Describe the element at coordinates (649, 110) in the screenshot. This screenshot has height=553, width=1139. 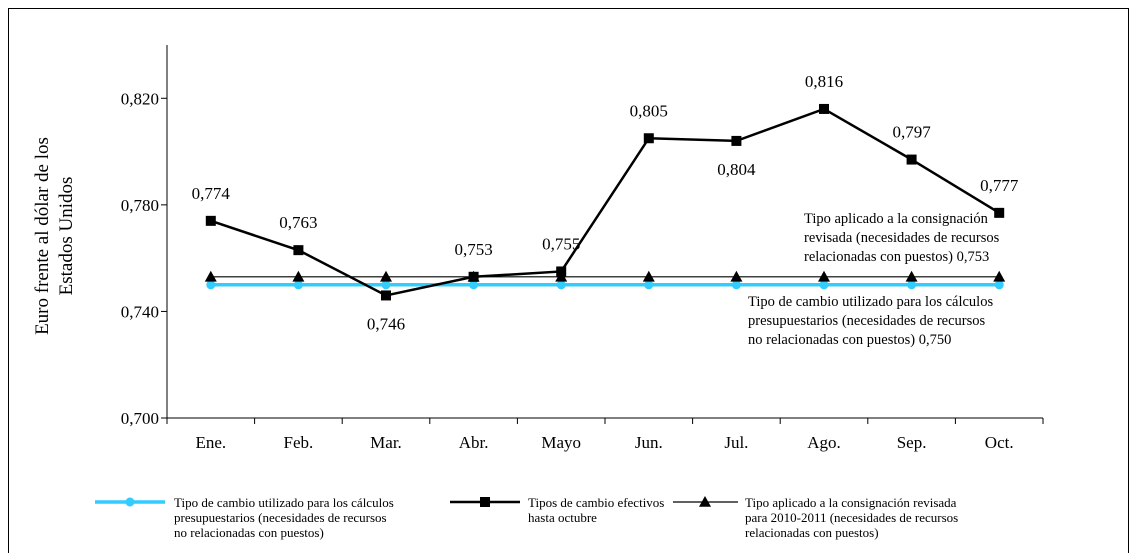
I see `data-label-actual-rate: 0,805` at that location.